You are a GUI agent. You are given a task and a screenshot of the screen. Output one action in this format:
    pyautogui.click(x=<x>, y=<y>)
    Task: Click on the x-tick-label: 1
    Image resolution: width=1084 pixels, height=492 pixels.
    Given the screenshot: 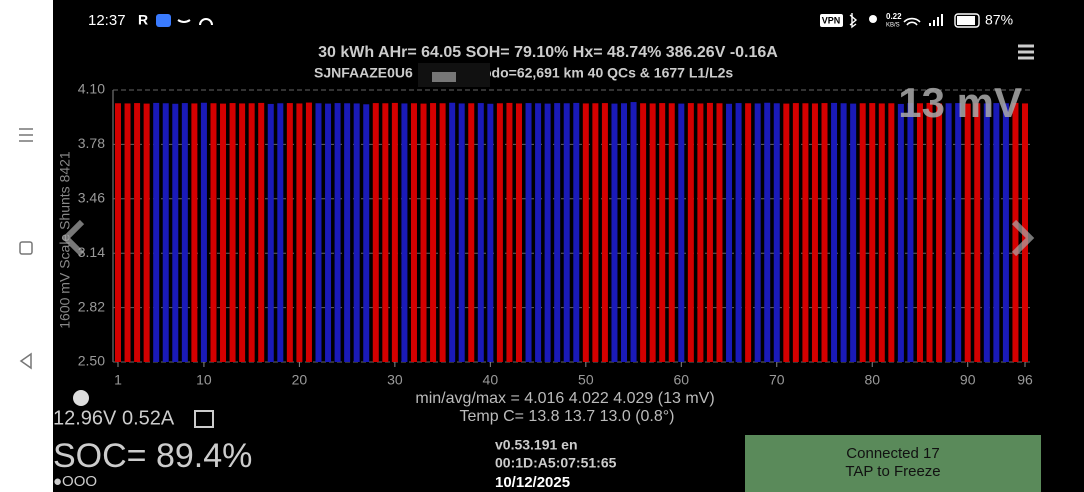 What is the action you would take?
    pyautogui.click(x=118, y=380)
    